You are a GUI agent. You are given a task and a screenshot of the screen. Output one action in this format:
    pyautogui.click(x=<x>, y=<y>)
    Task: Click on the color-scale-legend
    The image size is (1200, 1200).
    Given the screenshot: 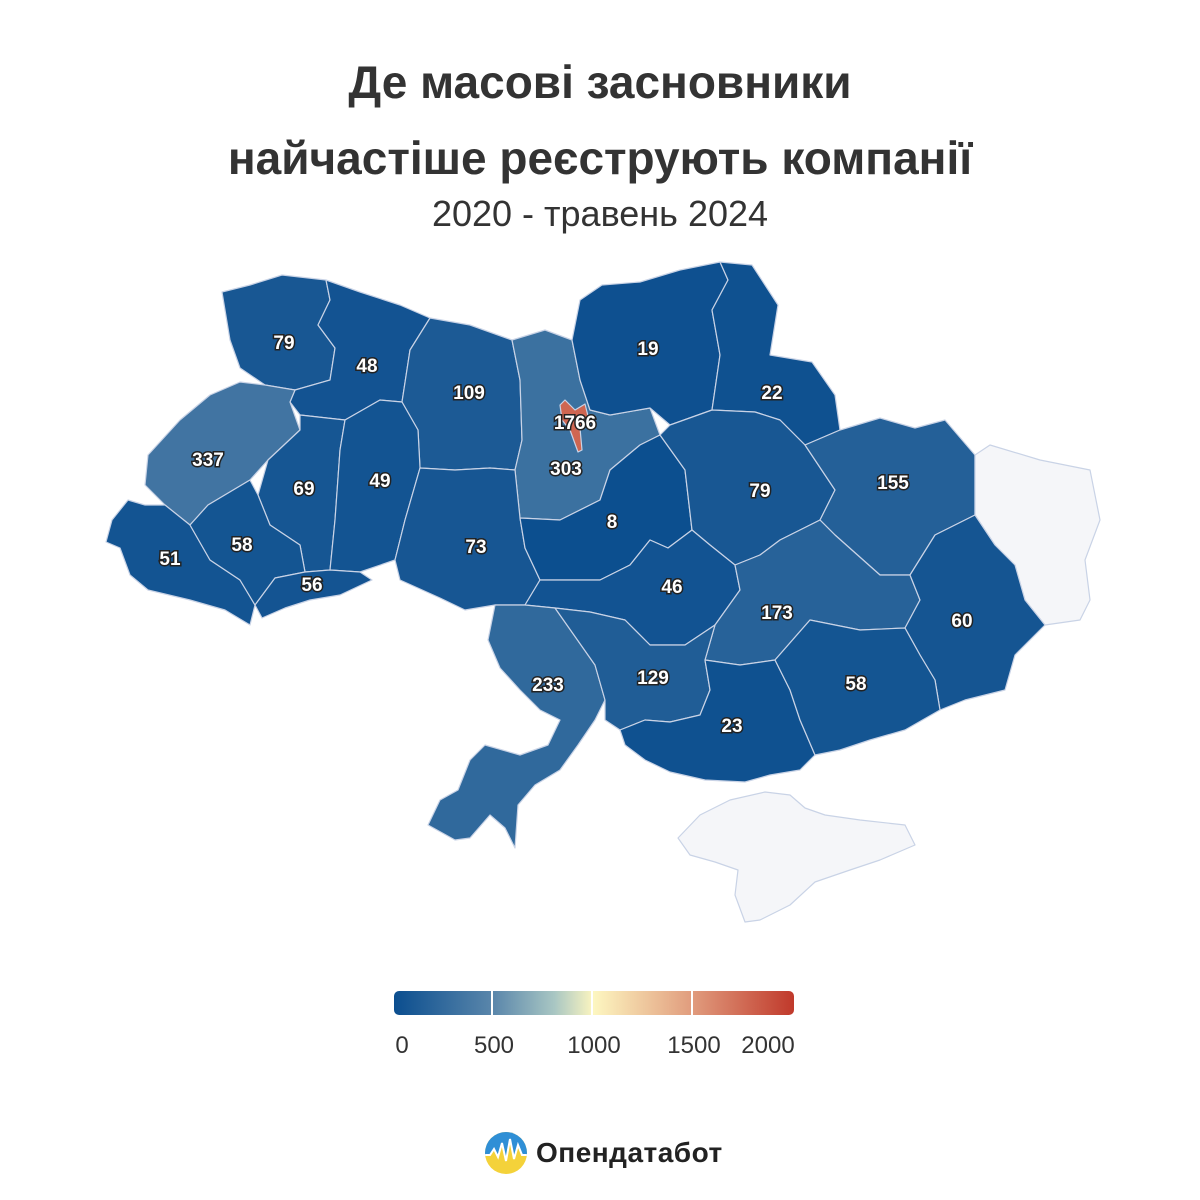 What is the action you would take?
    pyautogui.click(x=594, y=1003)
    